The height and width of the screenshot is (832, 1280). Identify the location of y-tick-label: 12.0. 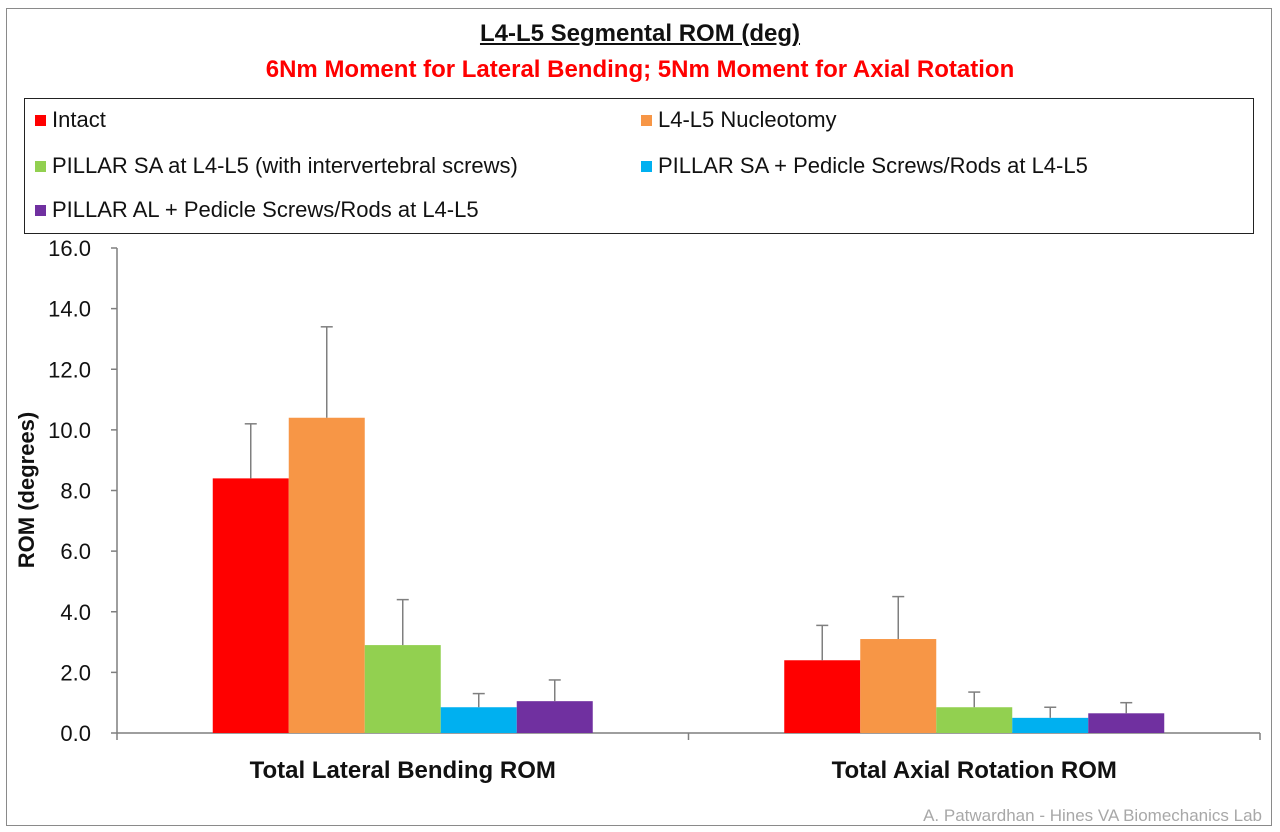
(69, 369).